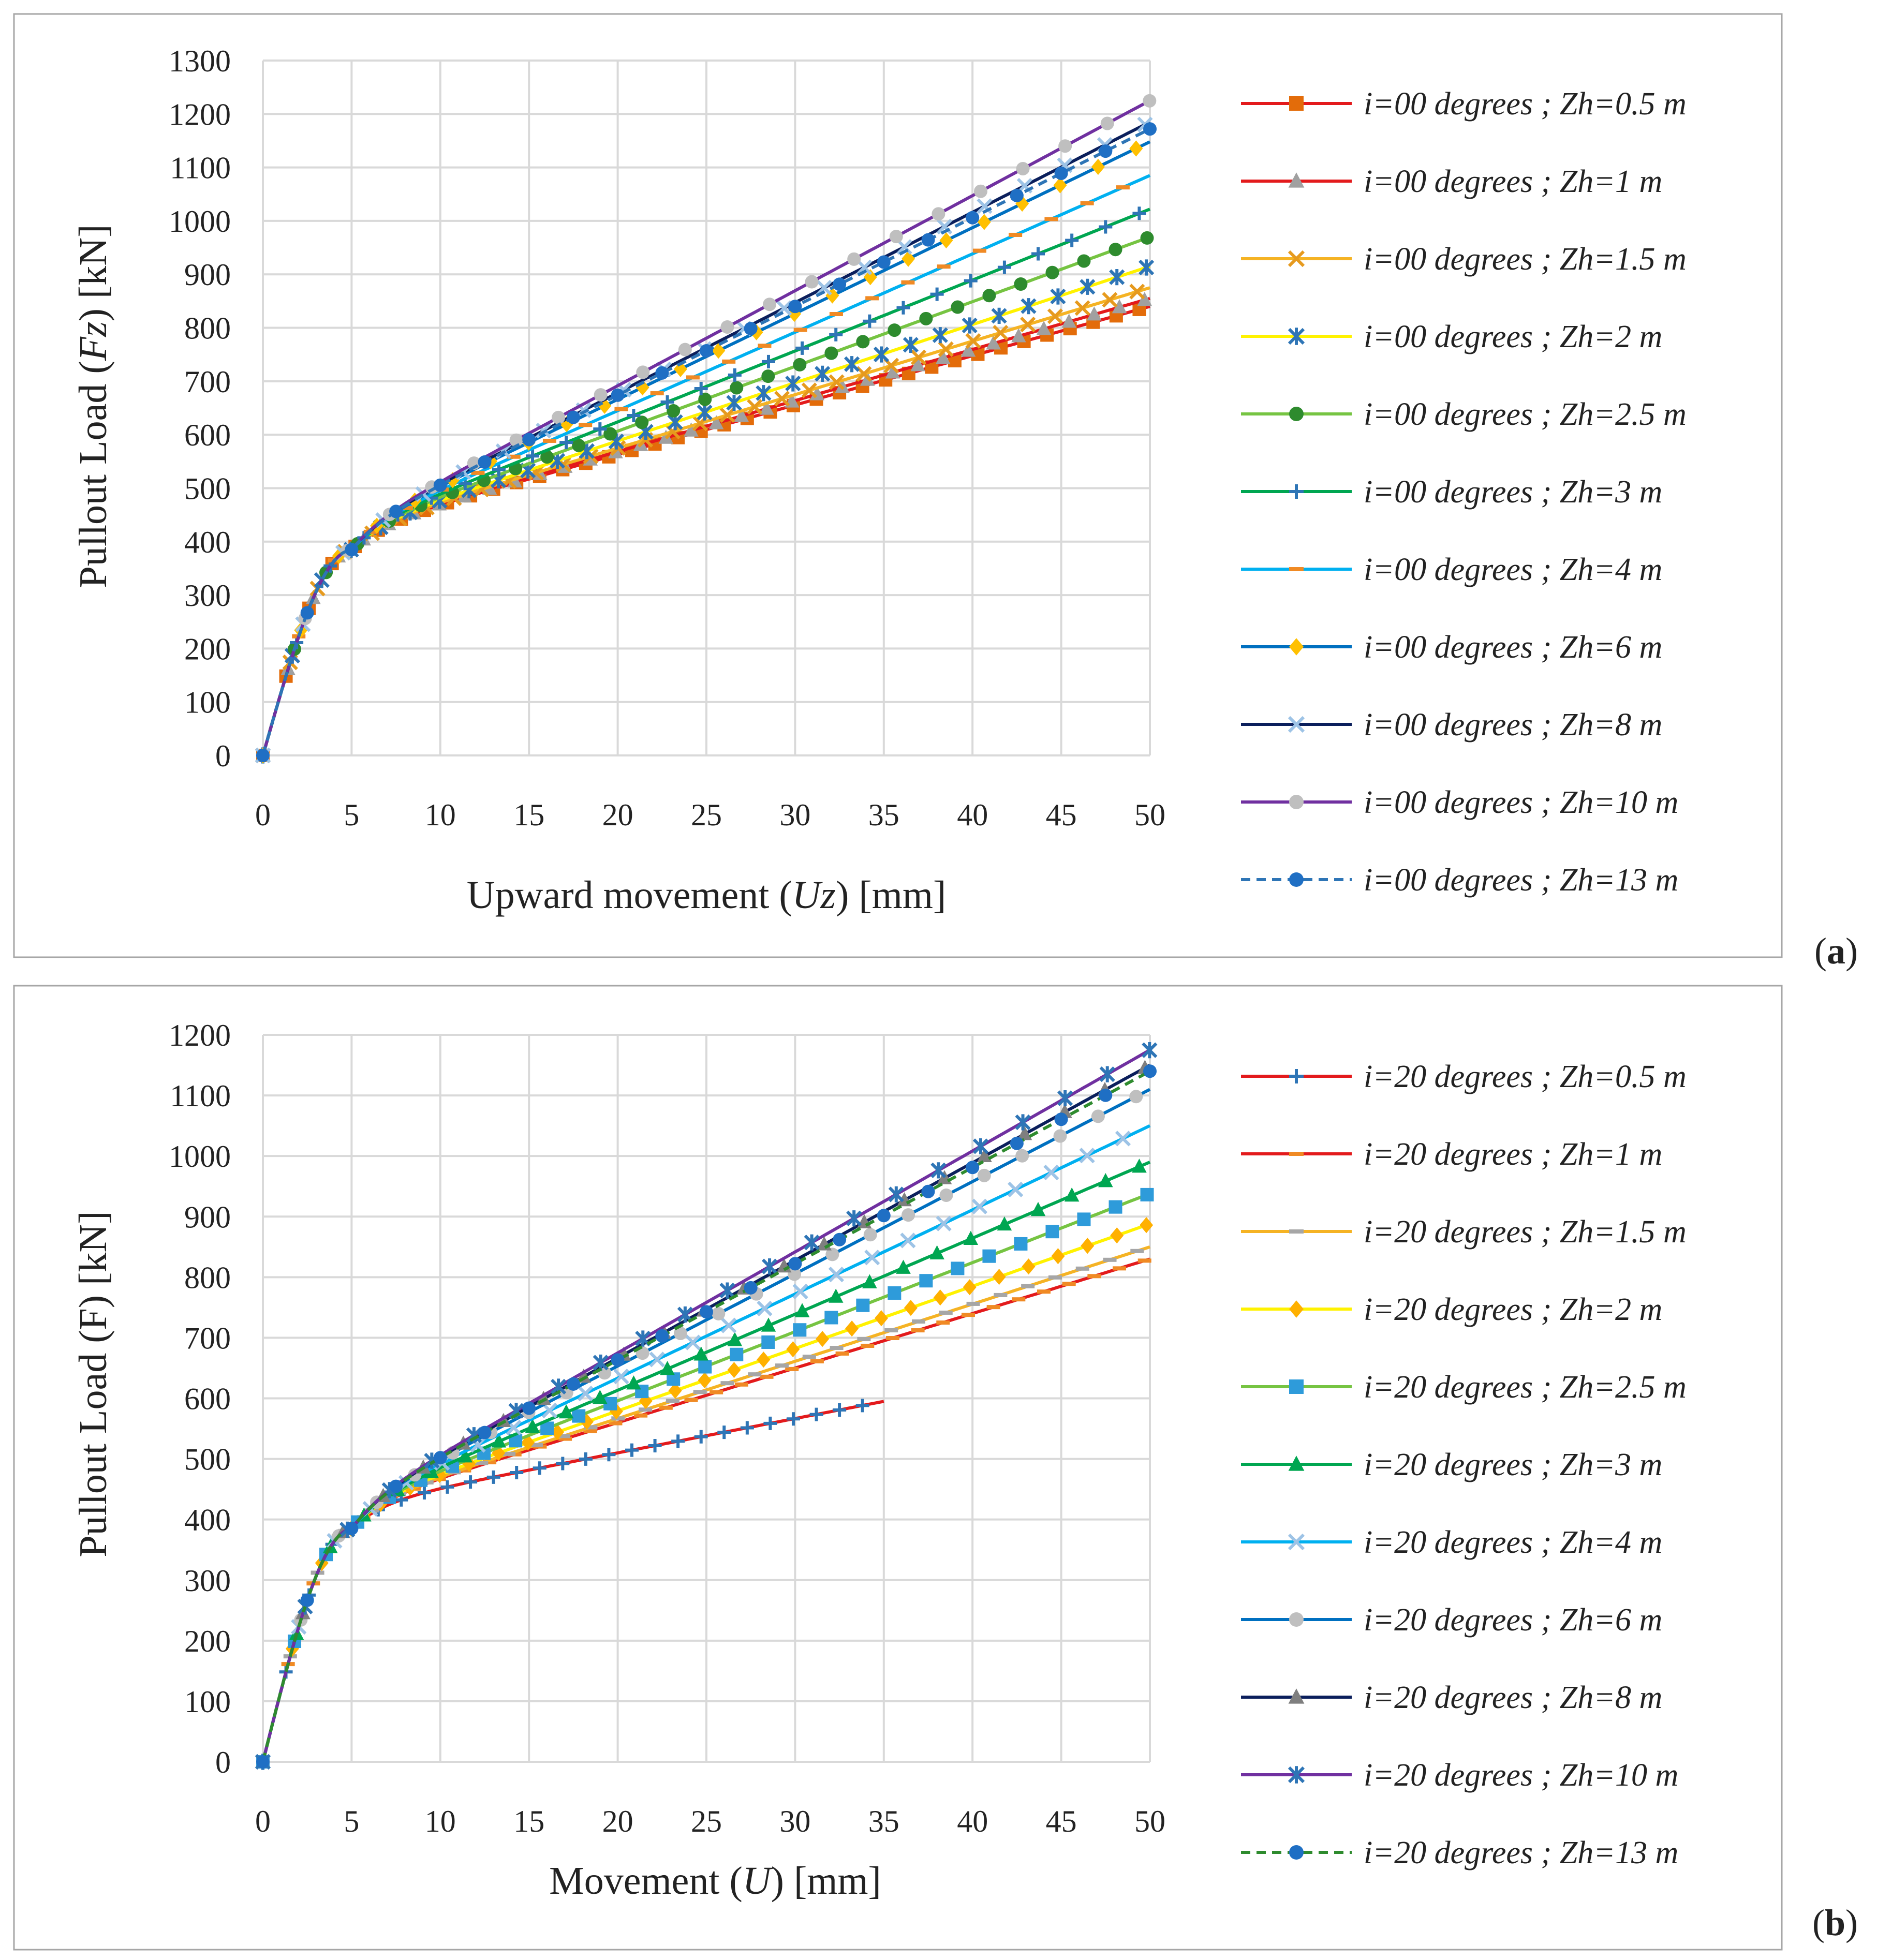 Image resolution: width=1877 pixels, height=1960 pixels. What do you see at coordinates (826, 1881) in the screenshot?
I see `axis-title-part: ) [mm]` at bounding box center [826, 1881].